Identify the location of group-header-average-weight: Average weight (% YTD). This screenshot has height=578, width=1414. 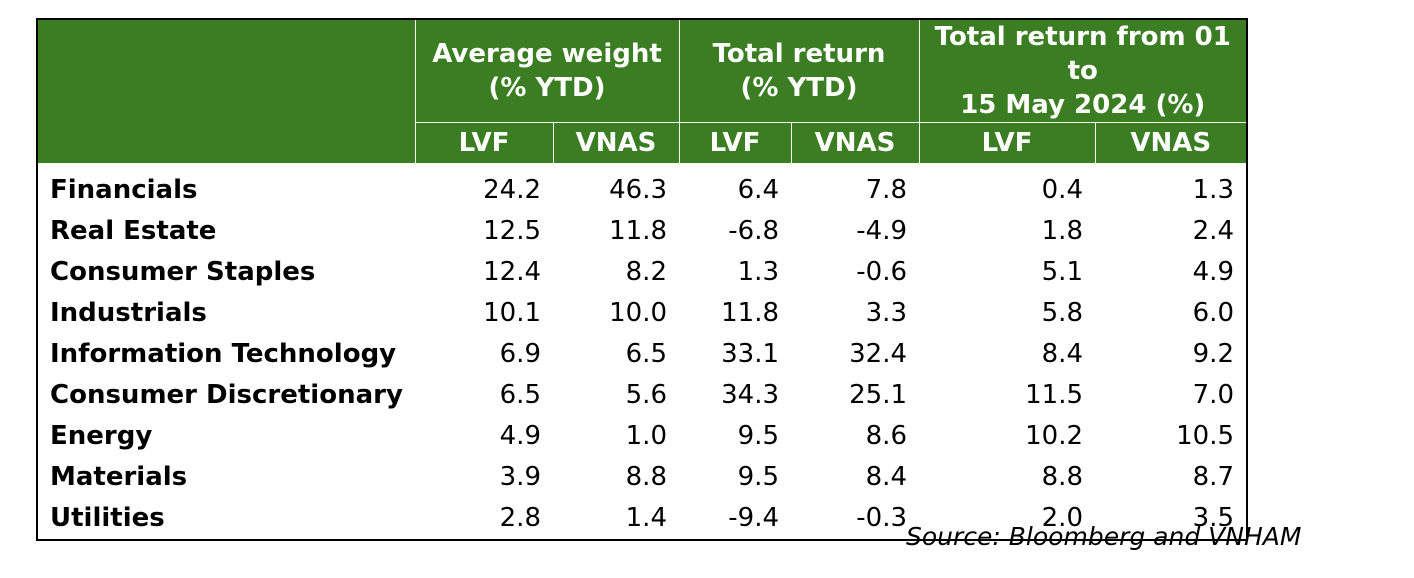
(546, 71).